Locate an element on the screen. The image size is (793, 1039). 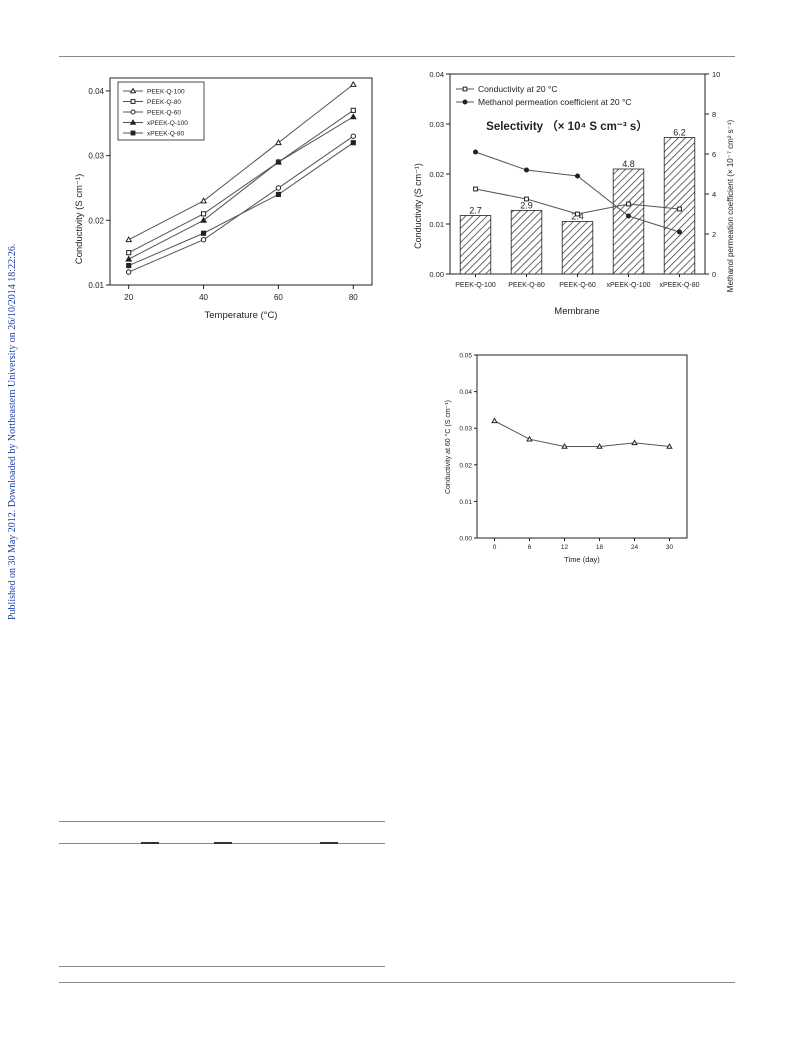
chart2-legend-label: Conductivity at 20 °C is located at coordinates (517, 89).